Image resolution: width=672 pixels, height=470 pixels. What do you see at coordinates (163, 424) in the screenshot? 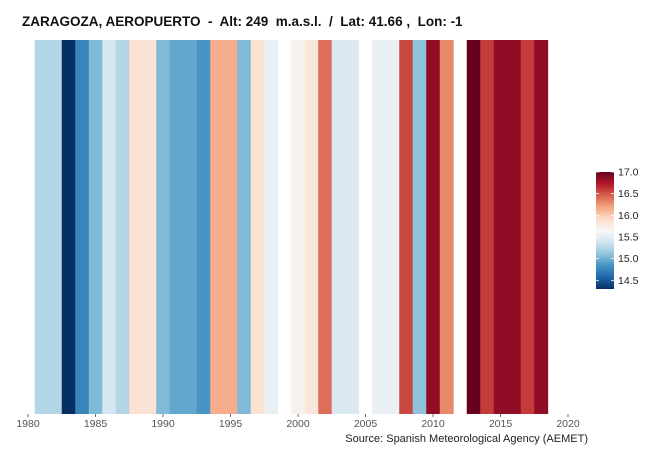
I see `x-tick-label: 1990` at bounding box center [163, 424].